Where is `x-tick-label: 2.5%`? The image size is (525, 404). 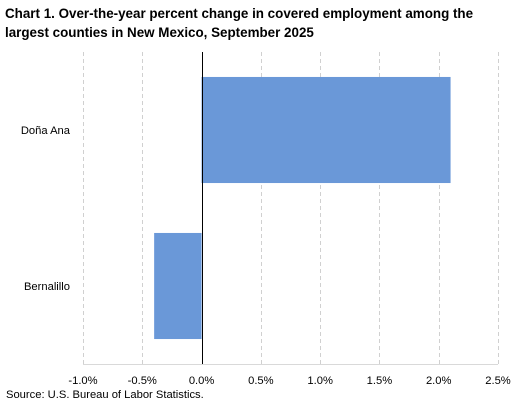 x-tick-label: 2.5% is located at coordinates (498, 381).